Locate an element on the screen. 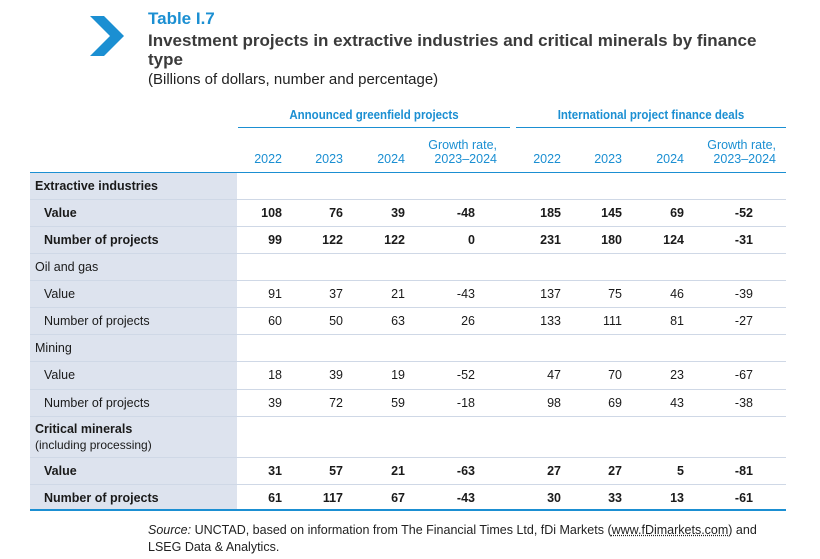  table-cell: 133 is located at coordinates (550, 321).